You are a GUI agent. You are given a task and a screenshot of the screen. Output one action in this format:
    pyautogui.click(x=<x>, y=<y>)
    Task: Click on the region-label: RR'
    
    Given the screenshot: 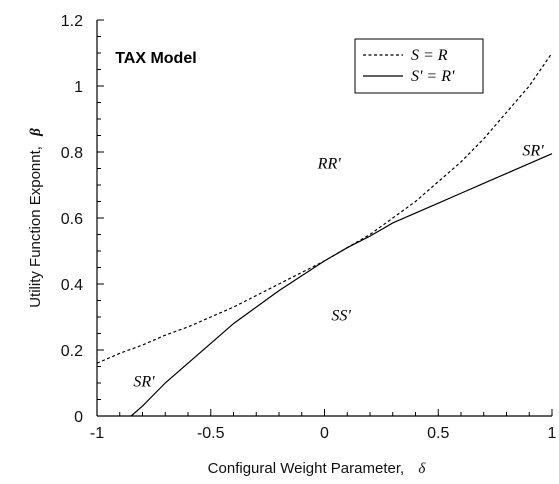 What is the action you would take?
    pyautogui.click(x=329, y=164)
    